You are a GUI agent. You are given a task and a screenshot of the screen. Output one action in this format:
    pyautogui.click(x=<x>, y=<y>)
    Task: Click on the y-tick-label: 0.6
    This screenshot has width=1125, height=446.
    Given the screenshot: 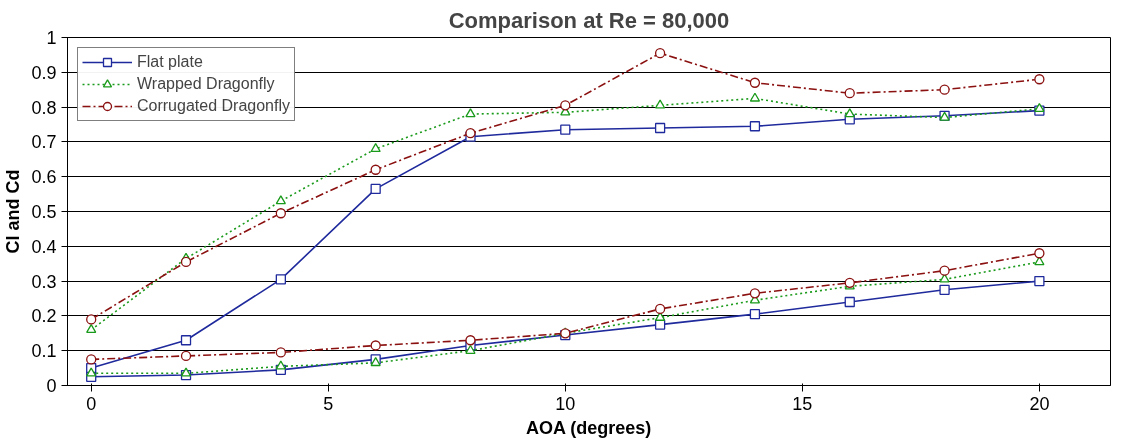 What is the action you would take?
    pyautogui.click(x=44, y=177)
    